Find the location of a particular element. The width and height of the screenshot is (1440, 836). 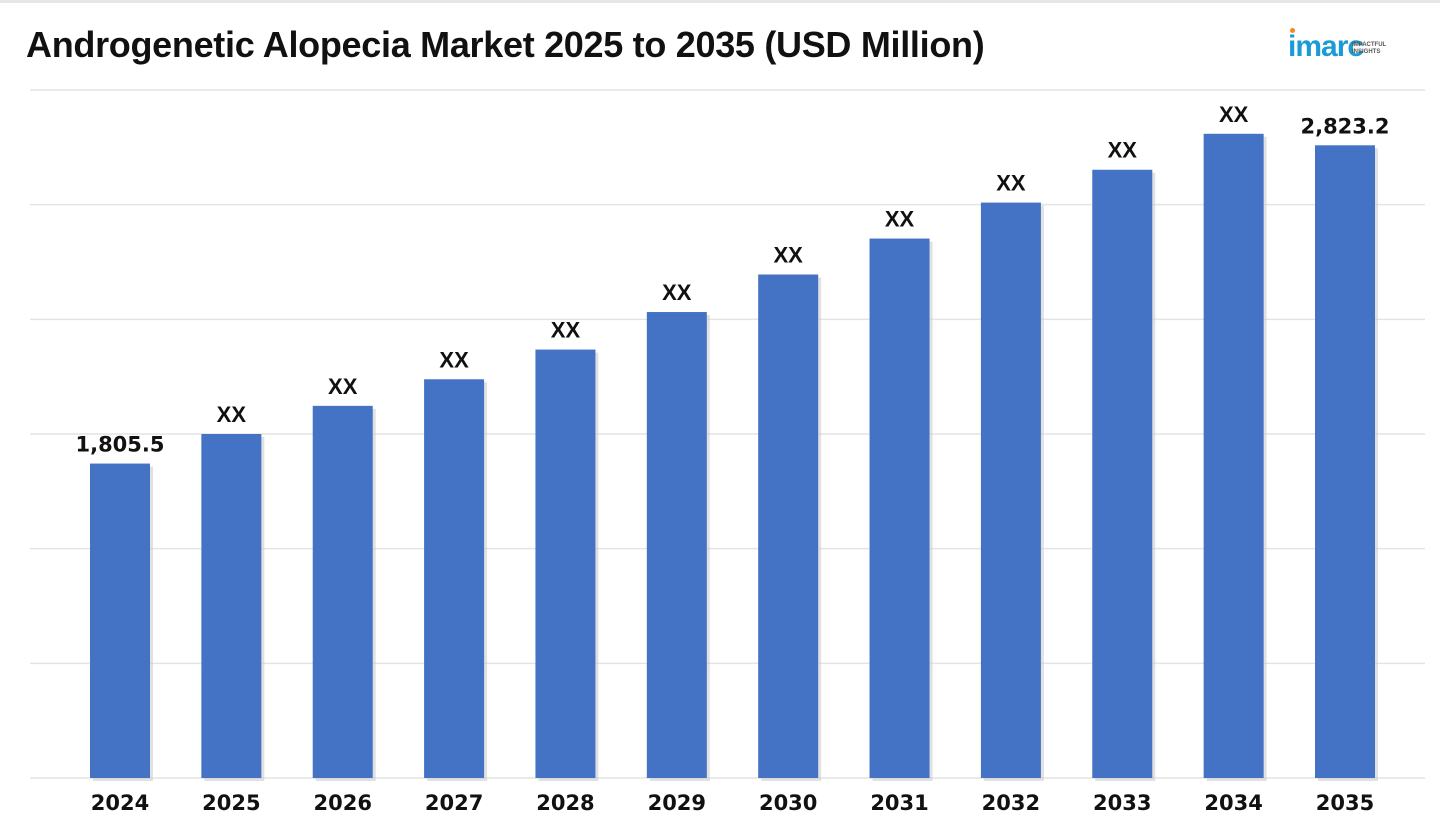

x-tick-2031: 2031 is located at coordinates (899, 803).